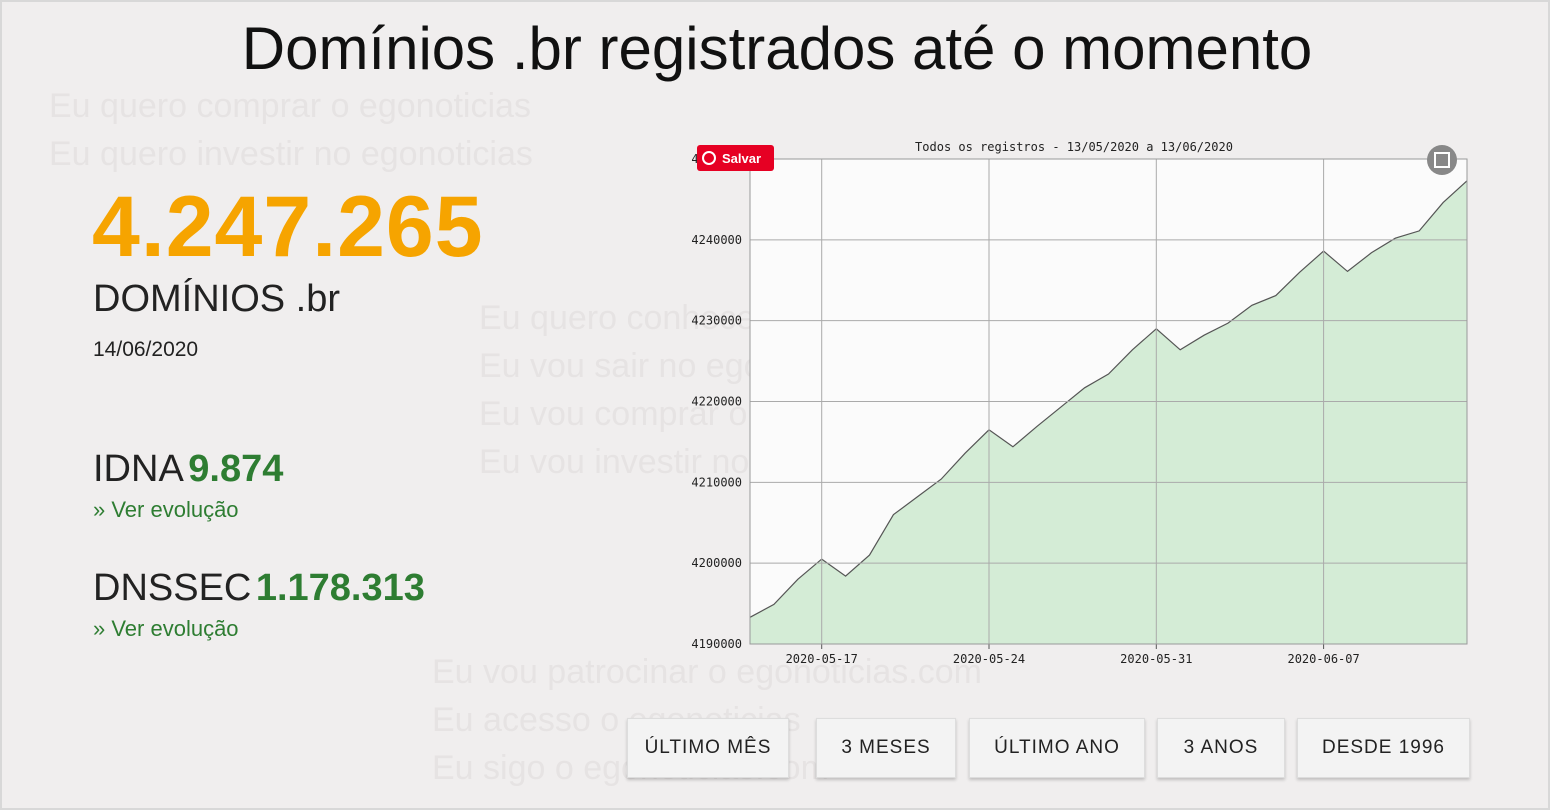 This screenshot has width=1550, height=810. What do you see at coordinates (707, 672) in the screenshot?
I see `watermark: Eu vou patrocinar o egonoticias.com` at bounding box center [707, 672].